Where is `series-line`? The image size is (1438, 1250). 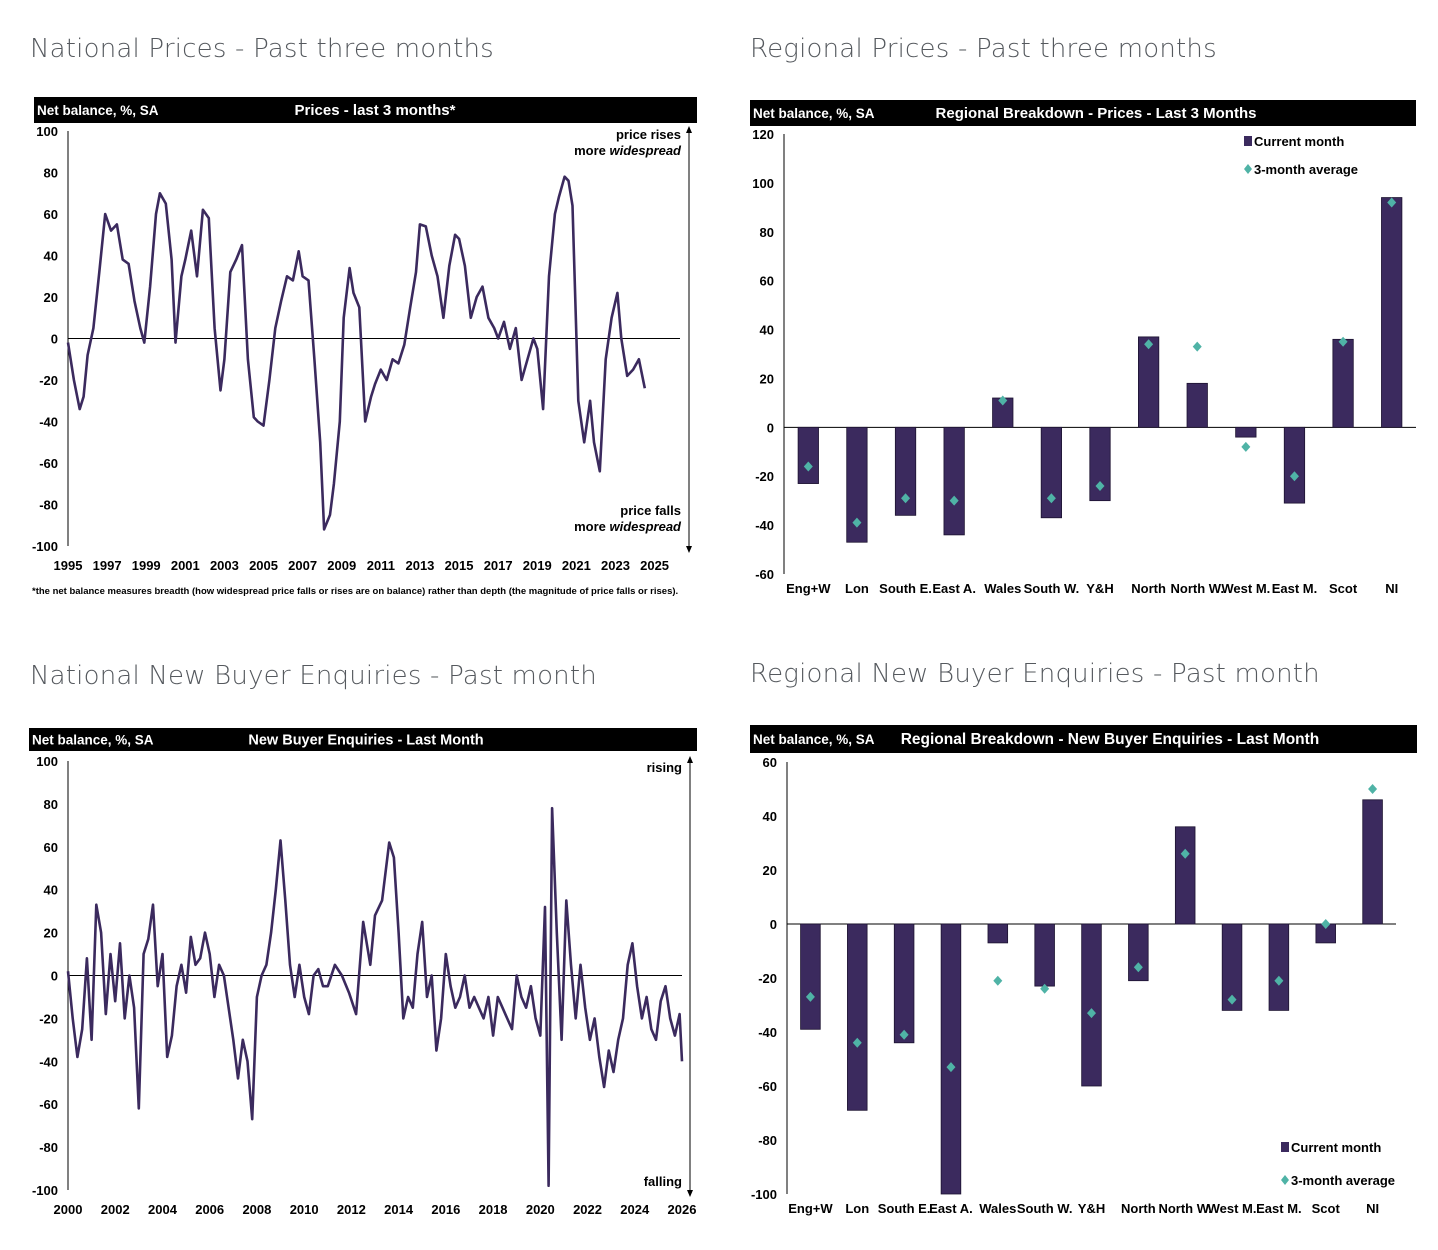 series-line is located at coordinates (356, 353).